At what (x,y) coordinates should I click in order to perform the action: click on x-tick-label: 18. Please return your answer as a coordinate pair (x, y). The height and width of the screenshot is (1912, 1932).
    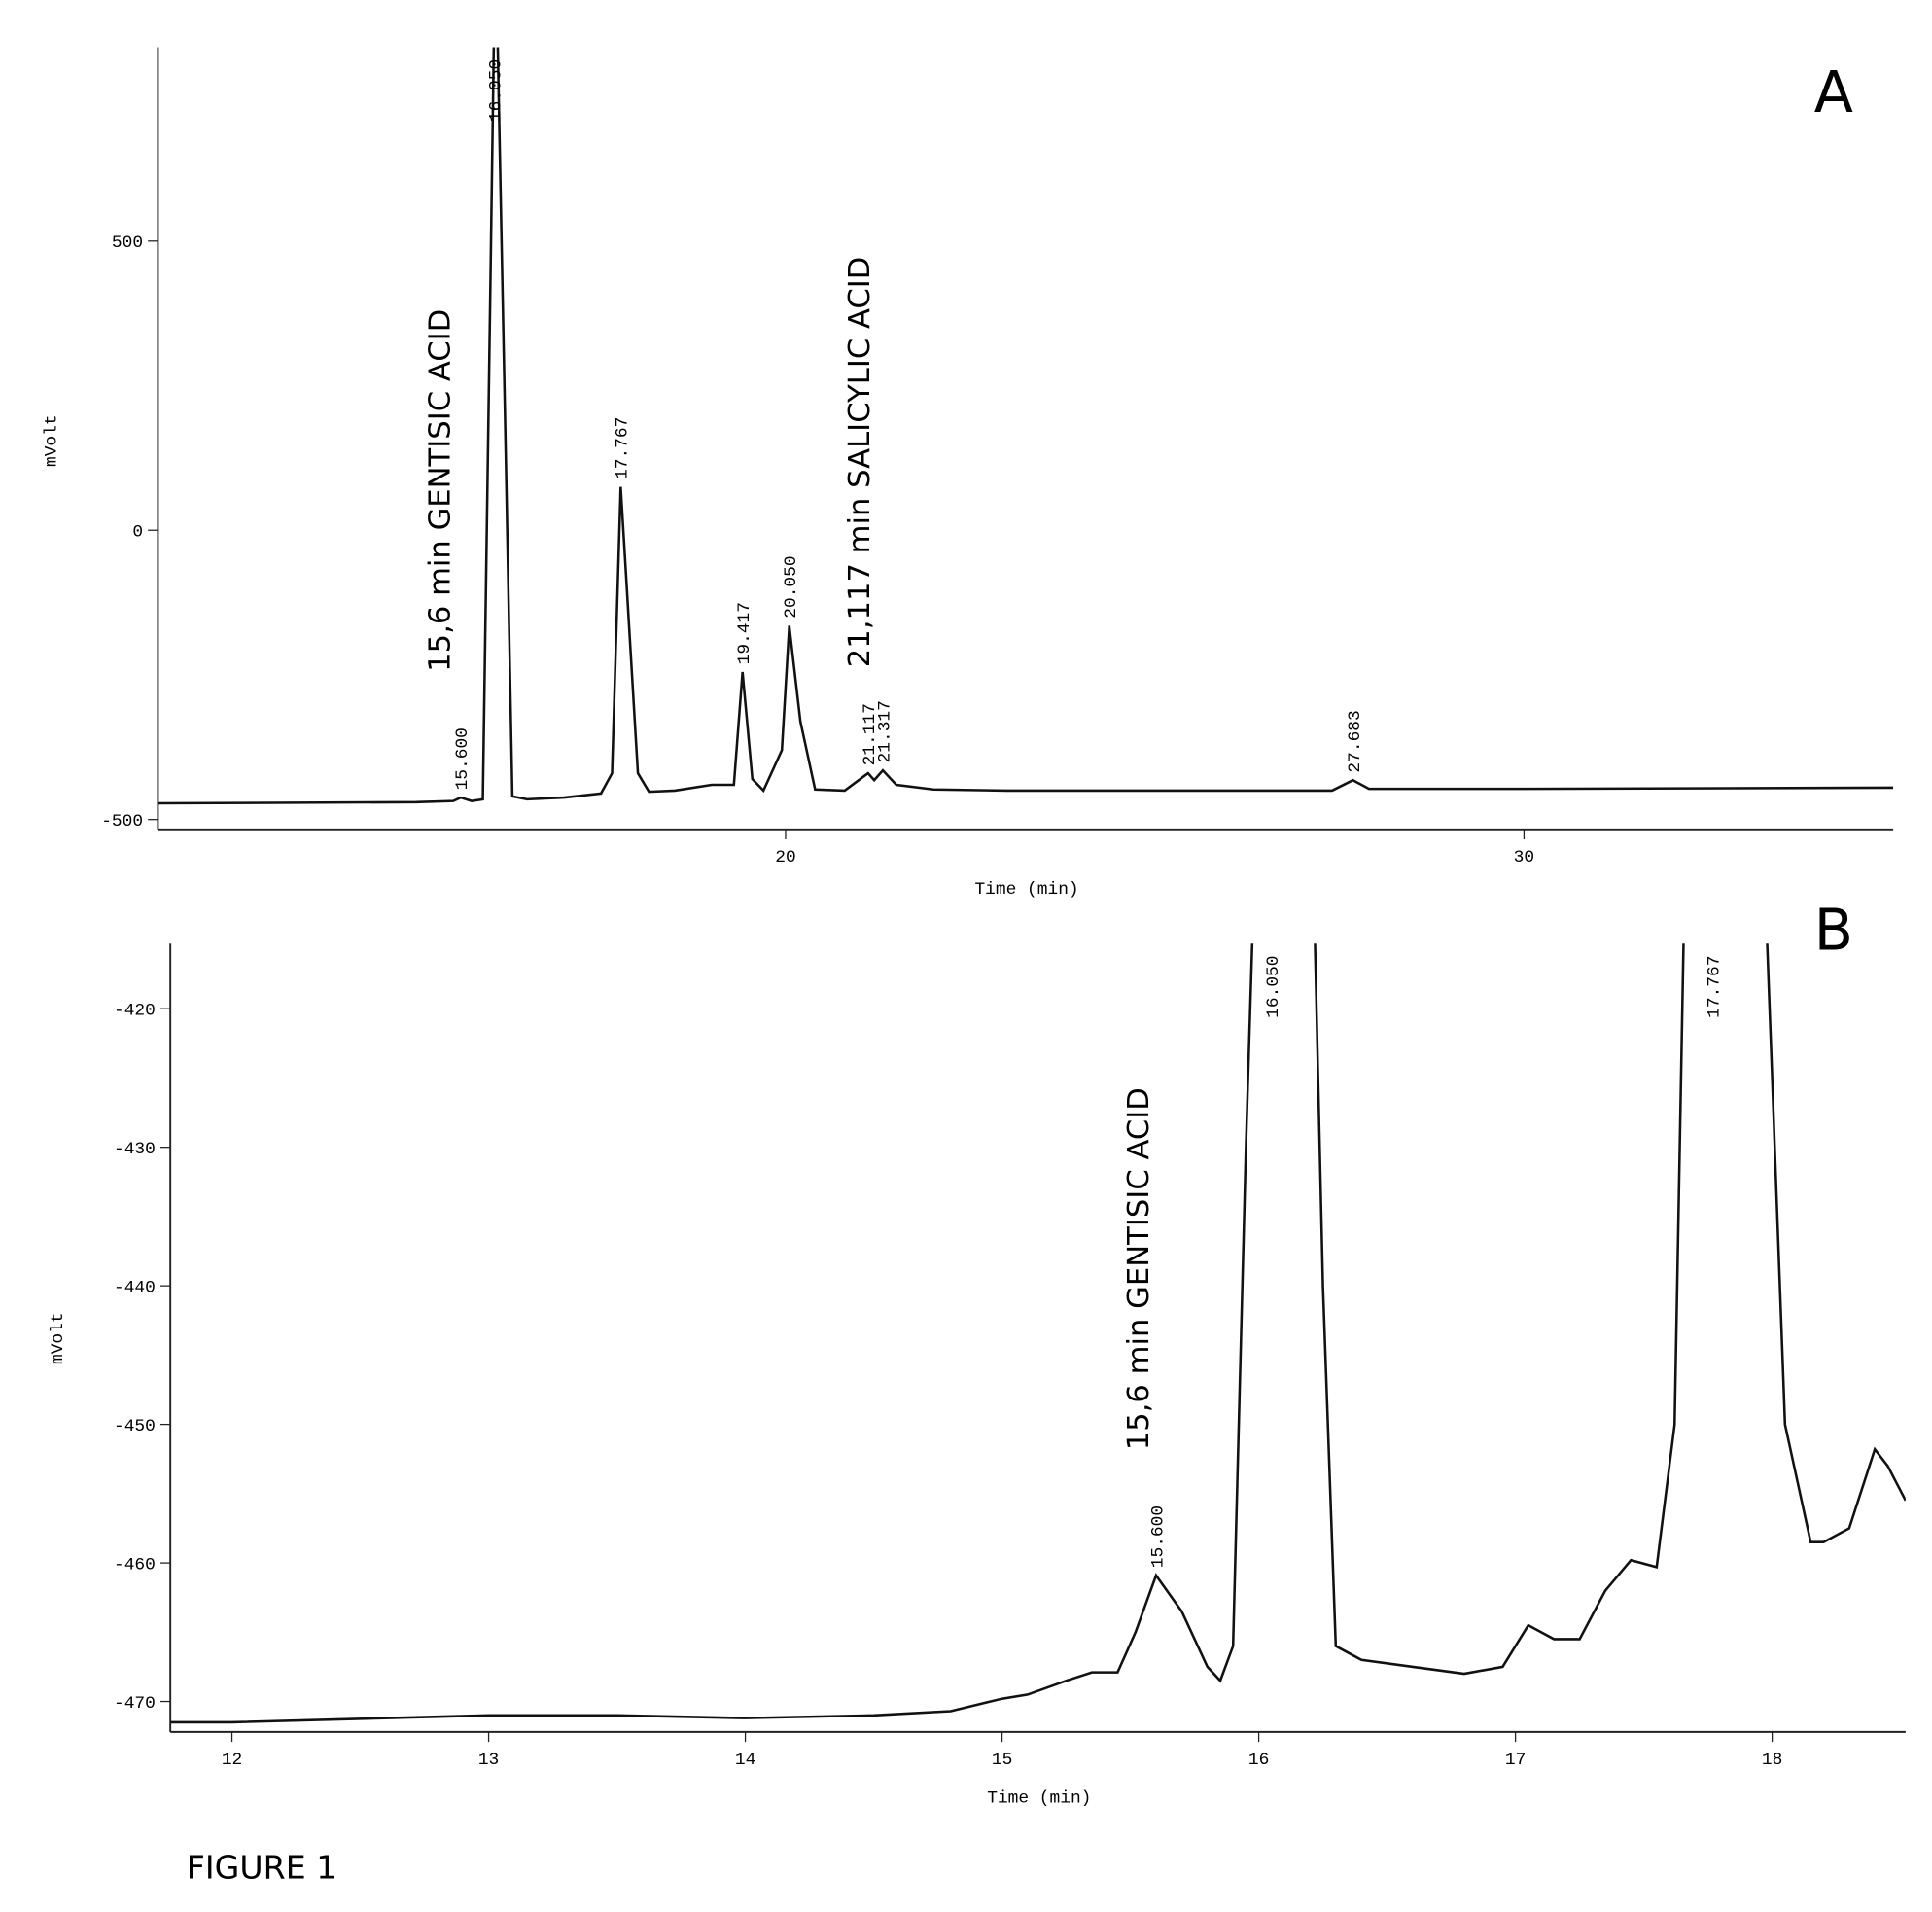
    Looking at the image, I should click on (1772, 1760).